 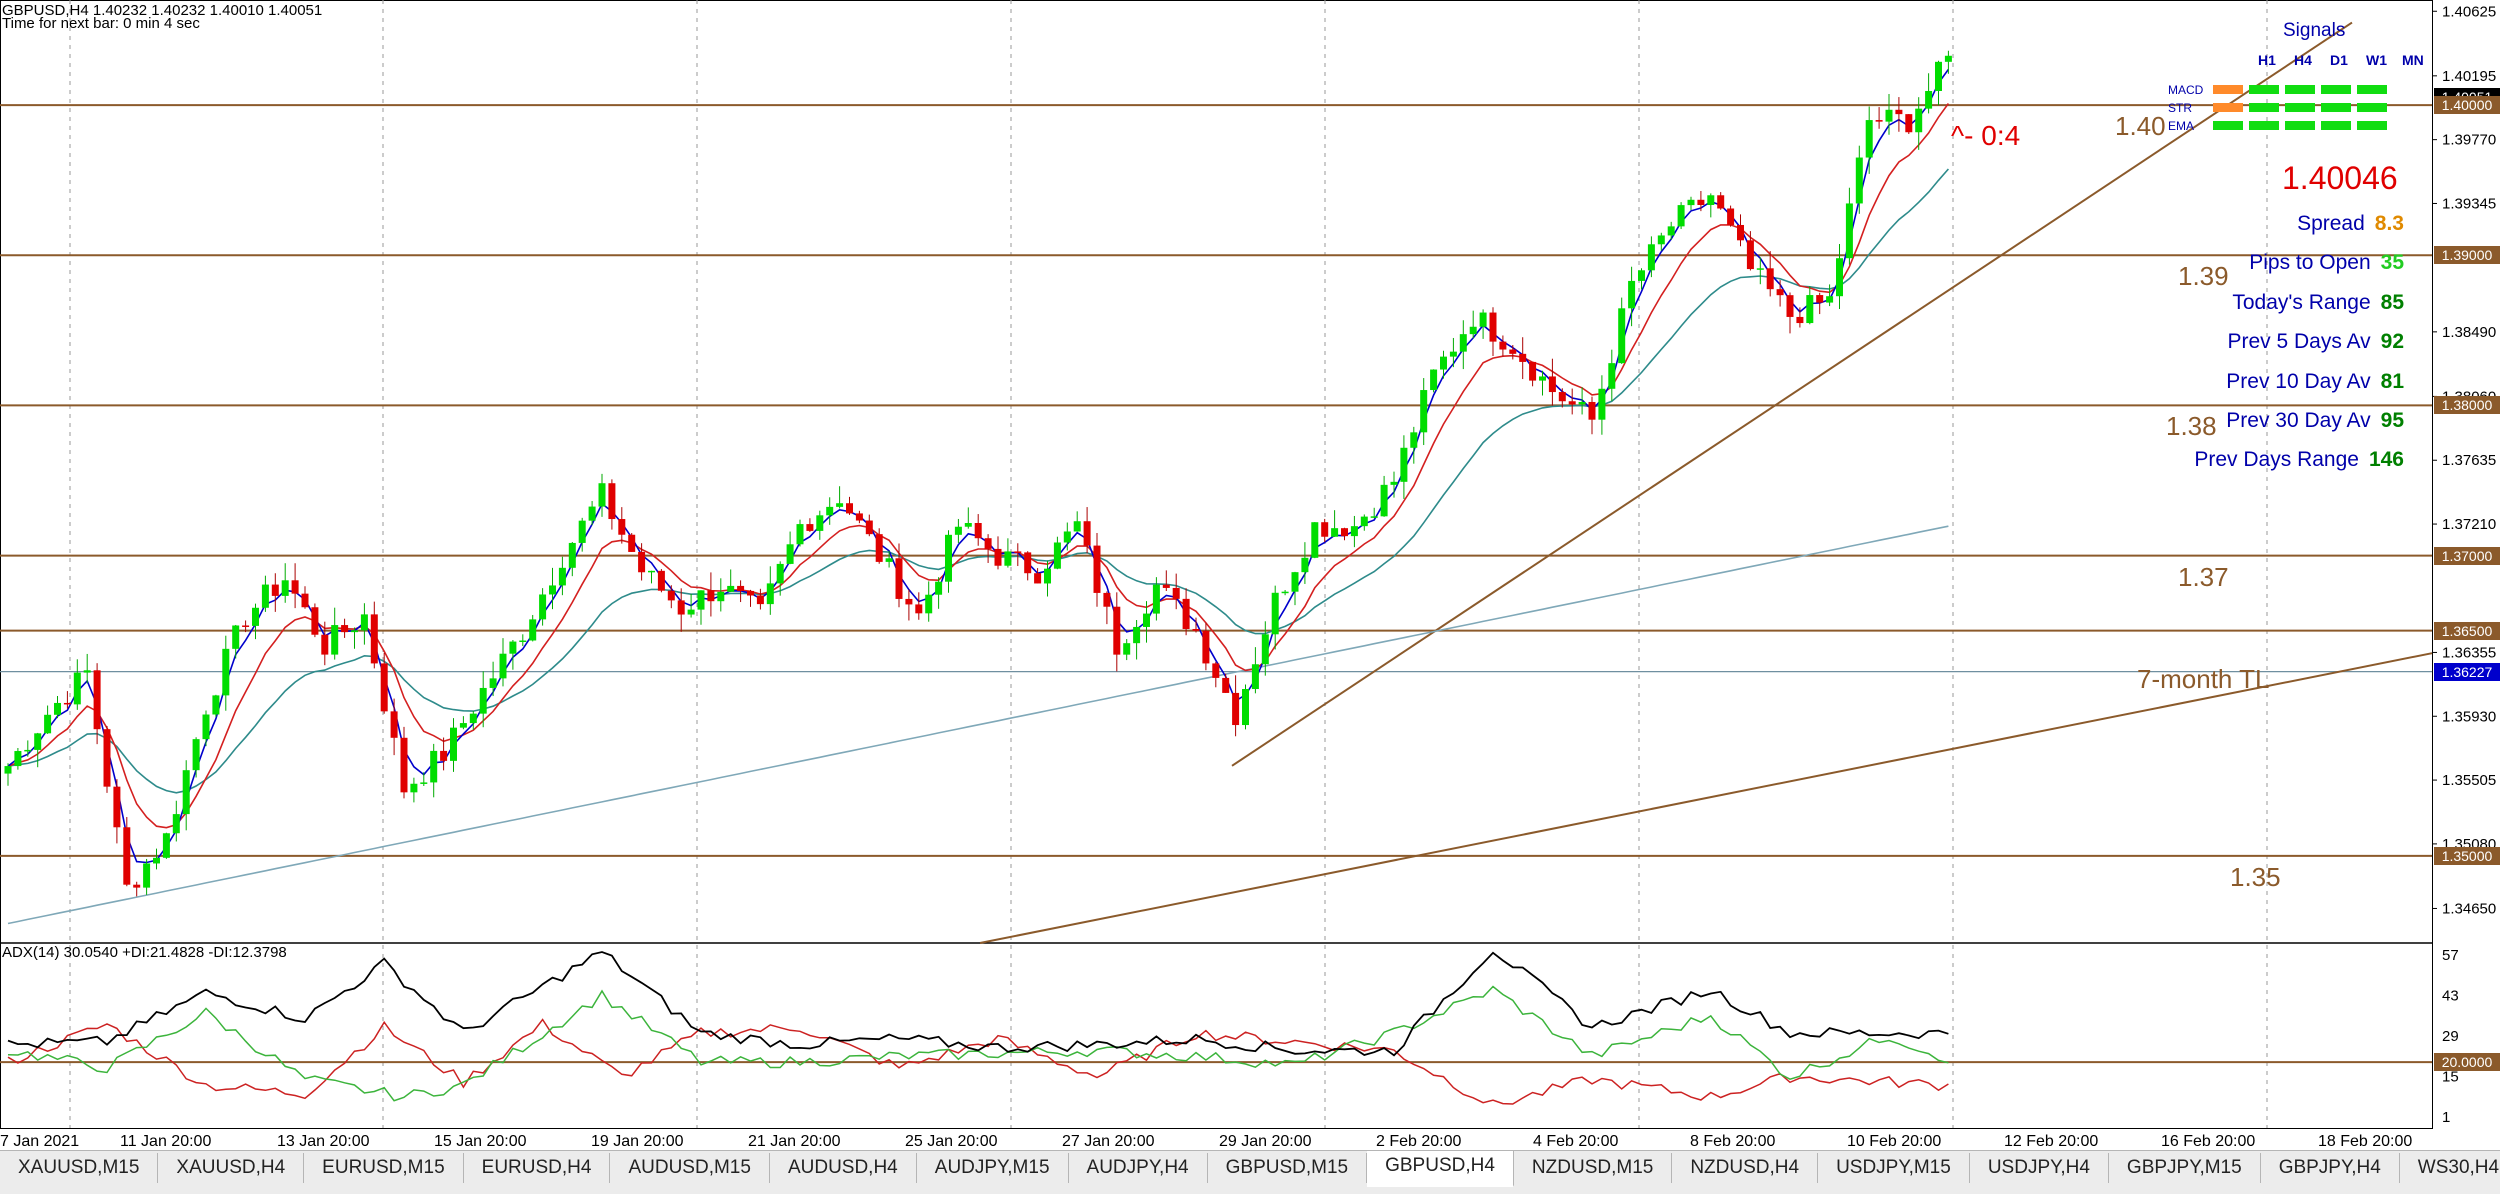 I want to click on price-tick-label: 1.37210, so click(x=2469, y=524).